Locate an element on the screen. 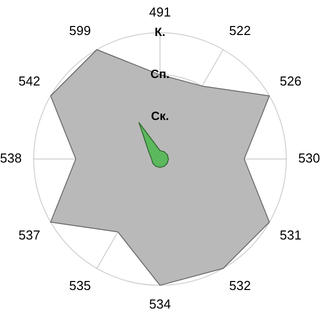  spoke-label: 491 is located at coordinates (160, 12).